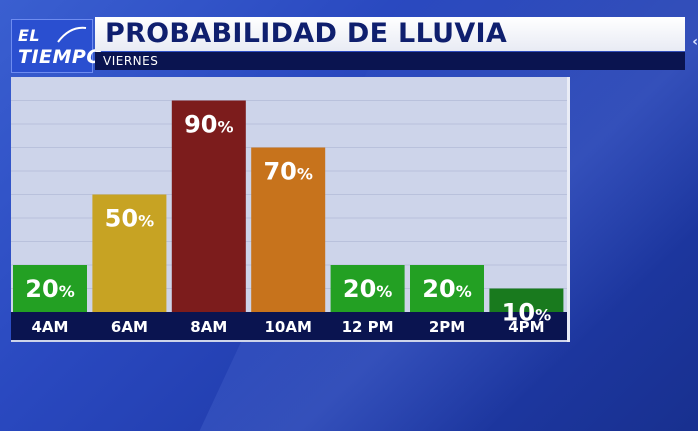  What do you see at coordinates (60, 57) in the screenshot?
I see `logo-line2: TIEMPO` at bounding box center [60, 57].